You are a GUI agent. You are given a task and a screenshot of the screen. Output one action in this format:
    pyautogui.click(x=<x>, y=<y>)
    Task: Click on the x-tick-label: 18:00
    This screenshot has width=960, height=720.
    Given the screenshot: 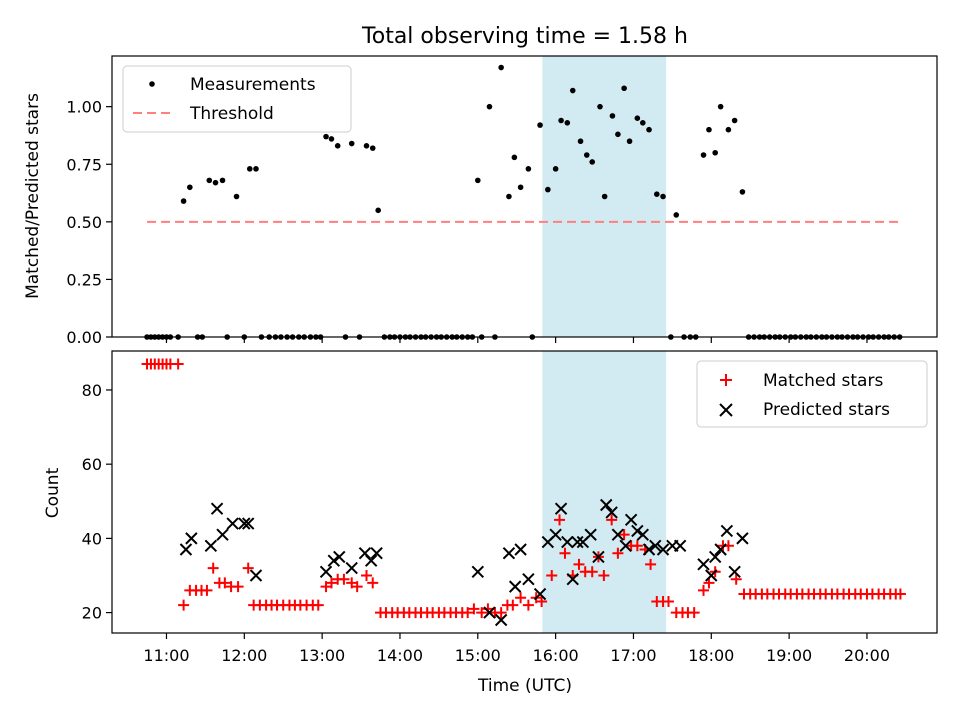 What is the action you would take?
    pyautogui.click(x=711, y=655)
    